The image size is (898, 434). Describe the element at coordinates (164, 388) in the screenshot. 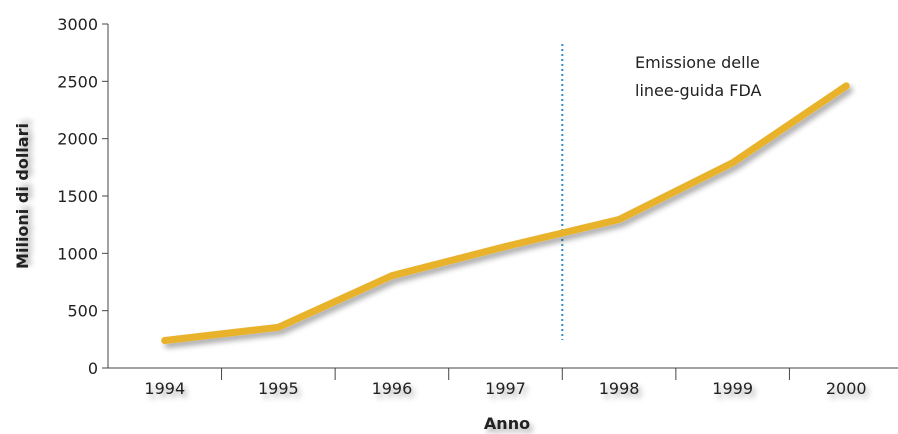

I see `x-tick-label: 1994` at that location.